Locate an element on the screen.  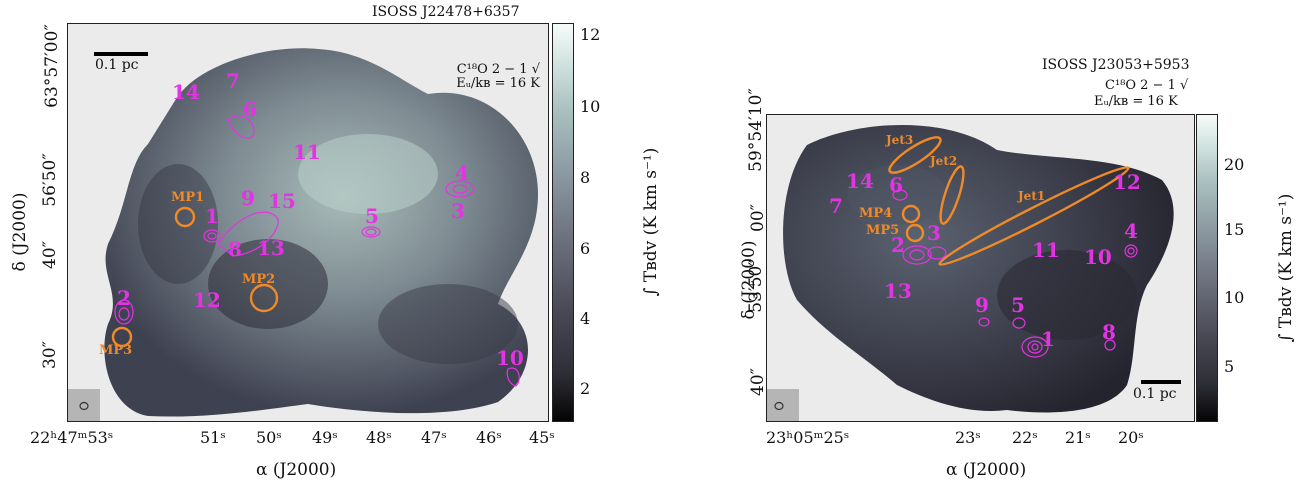
right-core-10: 10 is located at coordinates (1098, 257).